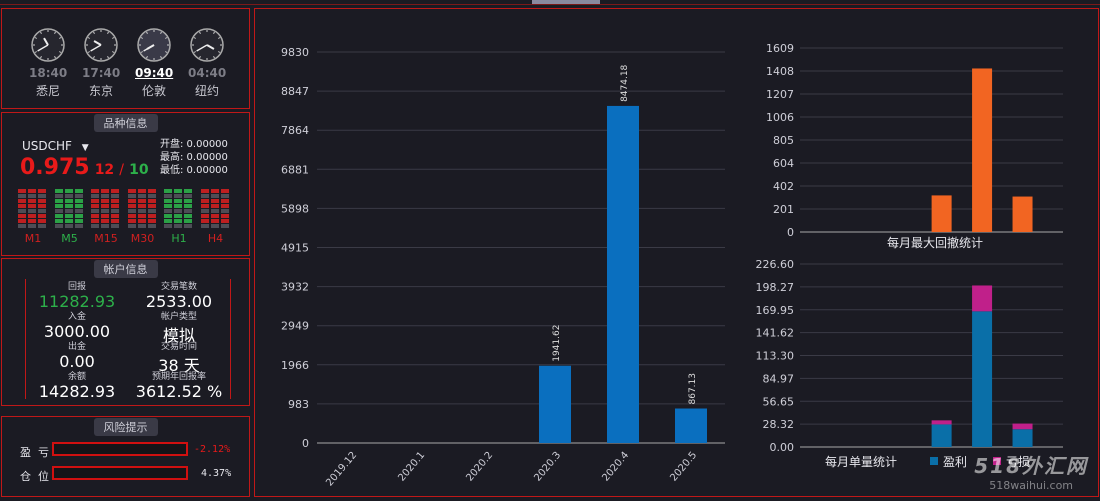  Describe the element at coordinates (780, 71) in the screenshot. I see `y-tick-label: 1408` at that location.